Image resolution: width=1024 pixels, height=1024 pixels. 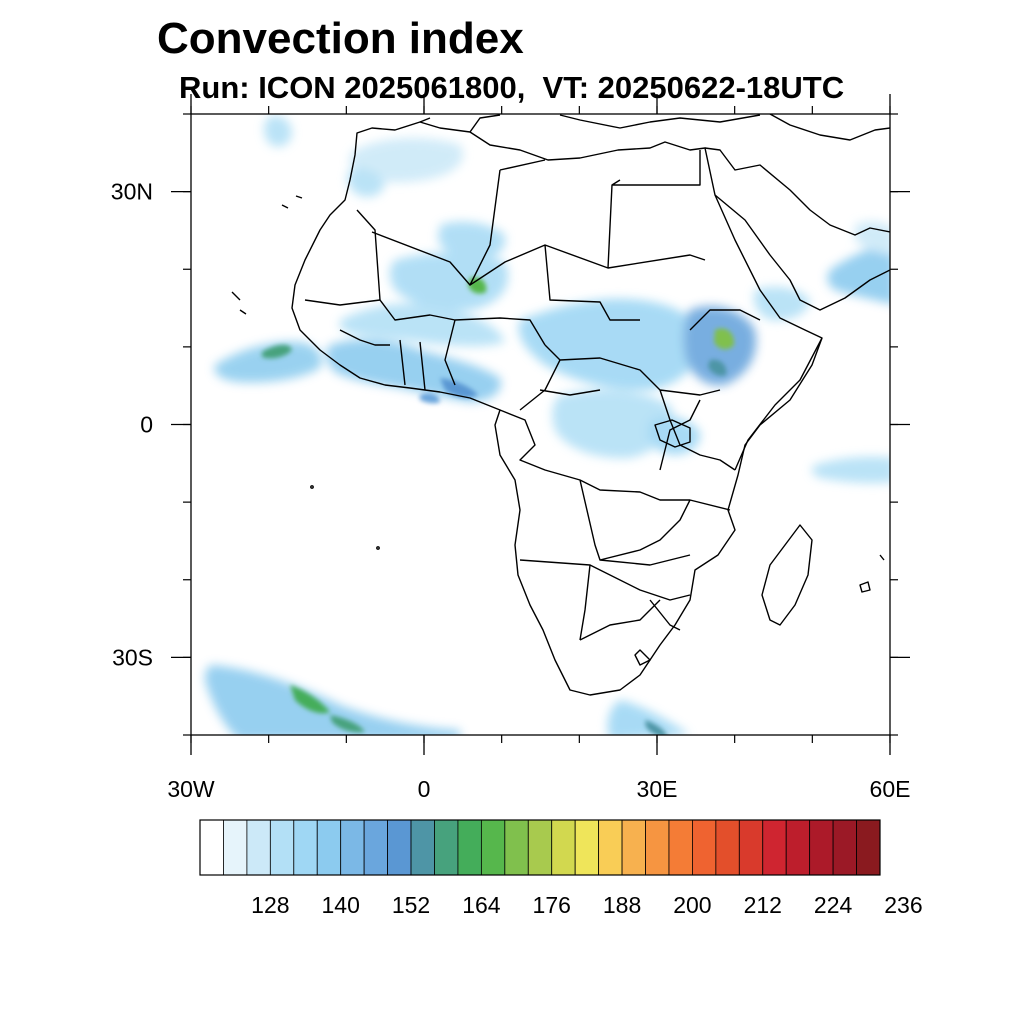 I want to click on colorbar-label: 164, so click(x=481, y=905).